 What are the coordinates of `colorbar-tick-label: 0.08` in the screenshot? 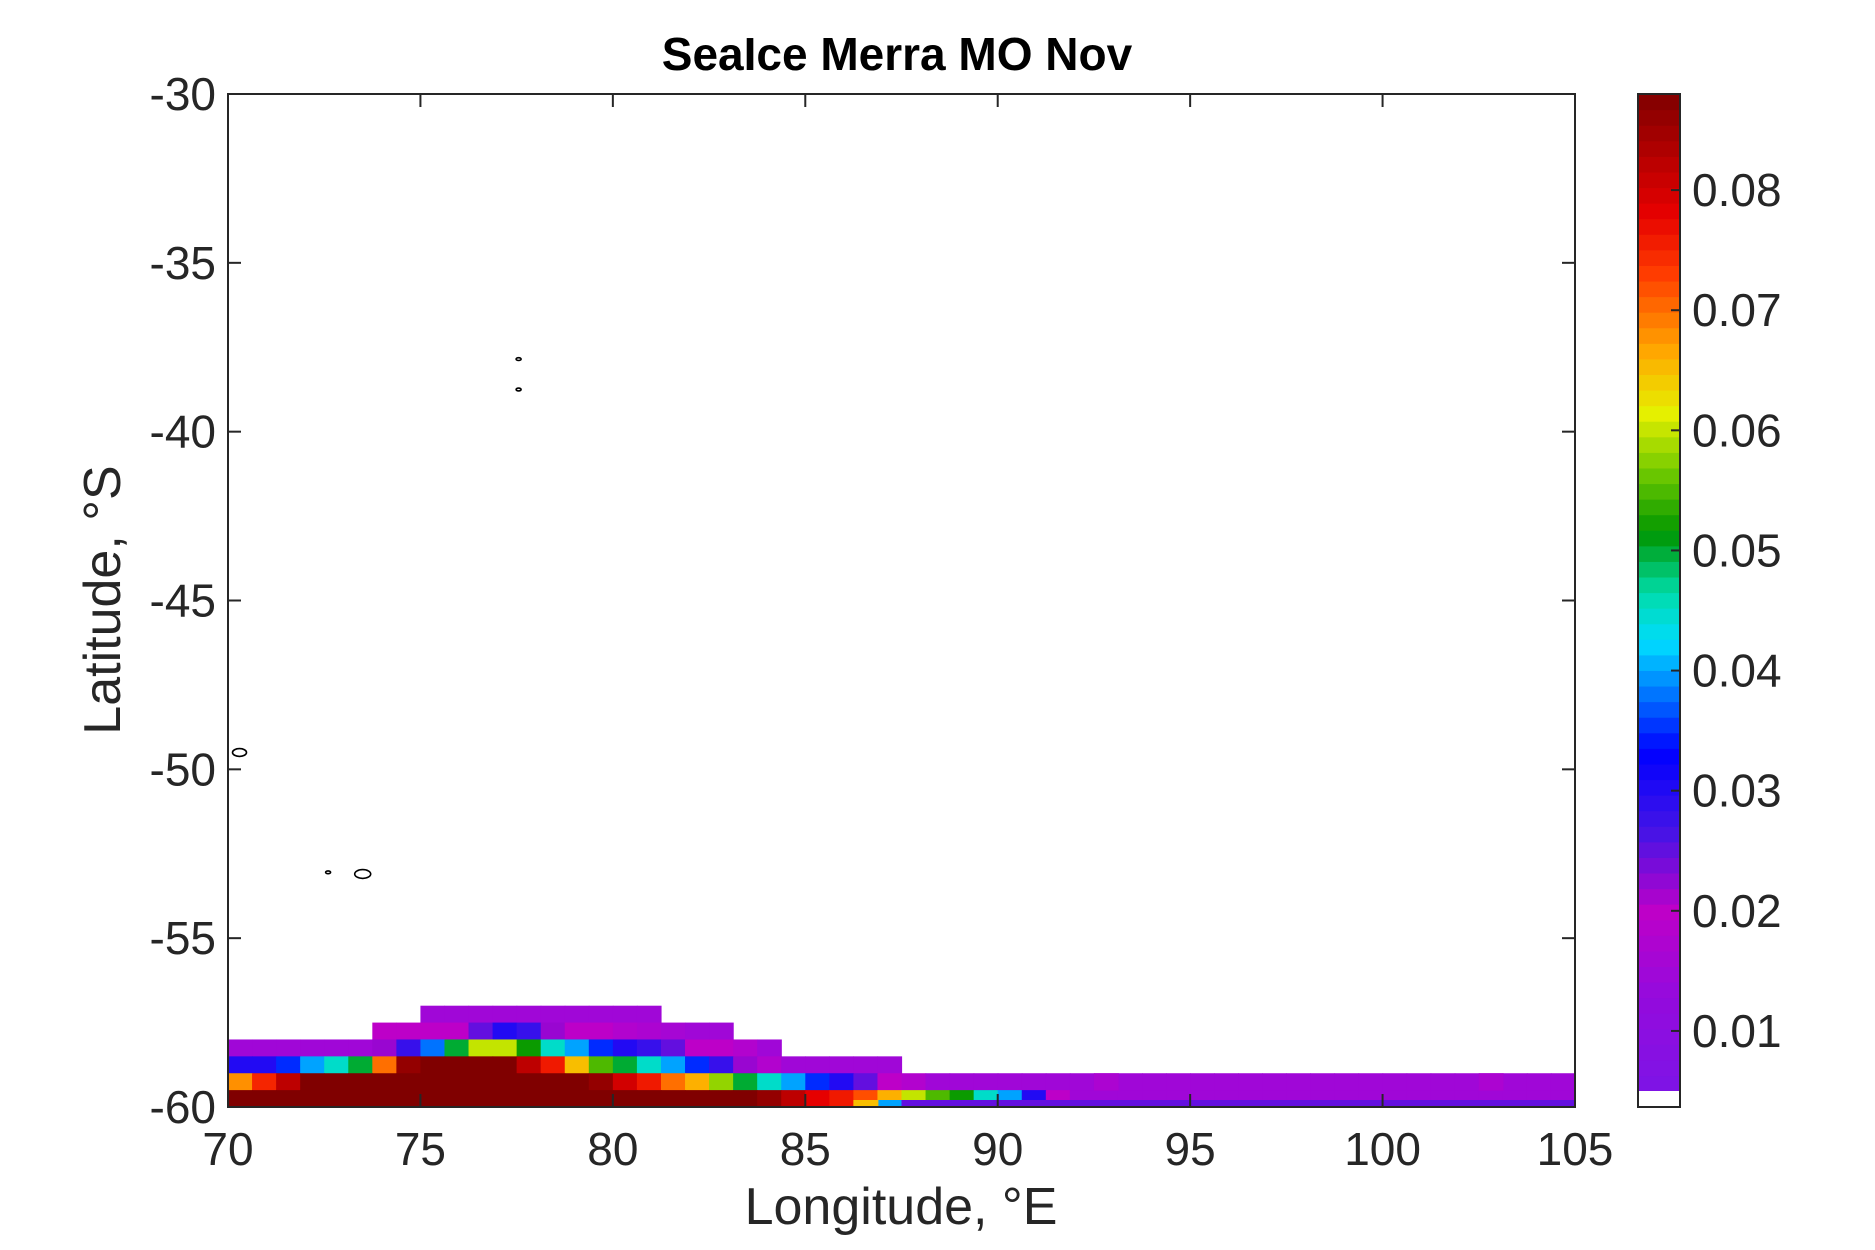 It's located at (1737, 190).